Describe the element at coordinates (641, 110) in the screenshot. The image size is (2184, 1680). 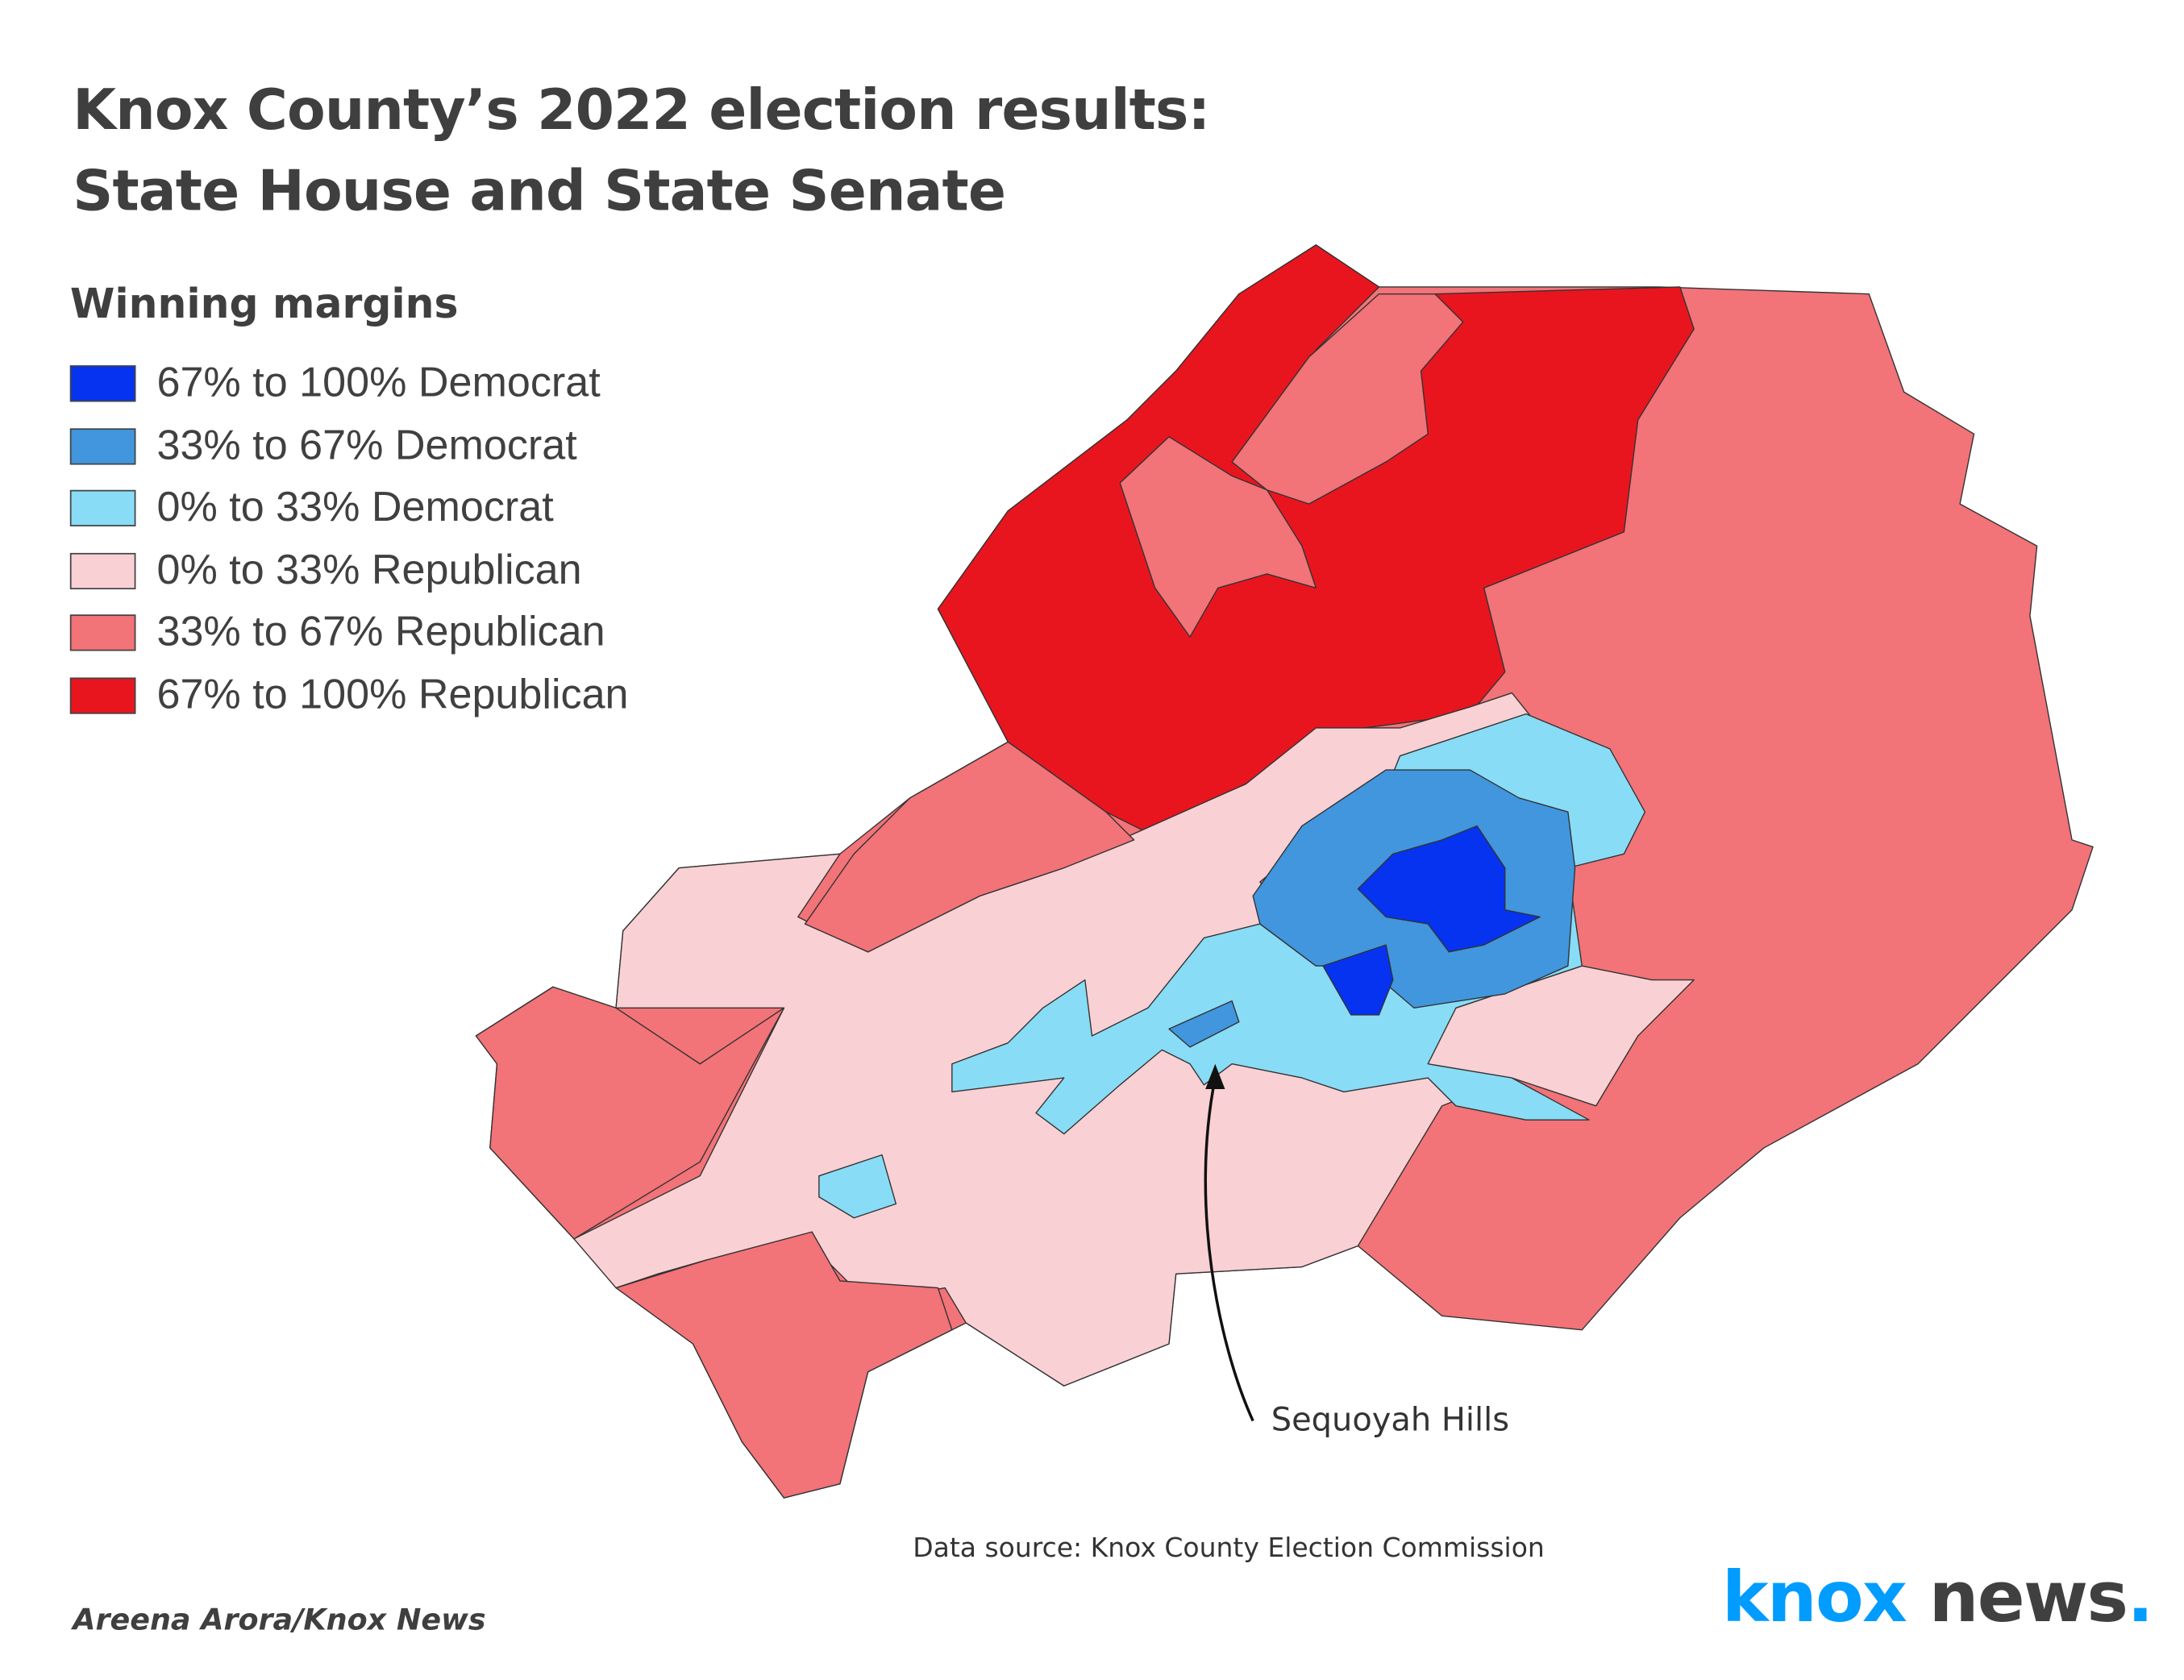
I see `title-line-1: Knox County’s 2022 election results:` at that location.